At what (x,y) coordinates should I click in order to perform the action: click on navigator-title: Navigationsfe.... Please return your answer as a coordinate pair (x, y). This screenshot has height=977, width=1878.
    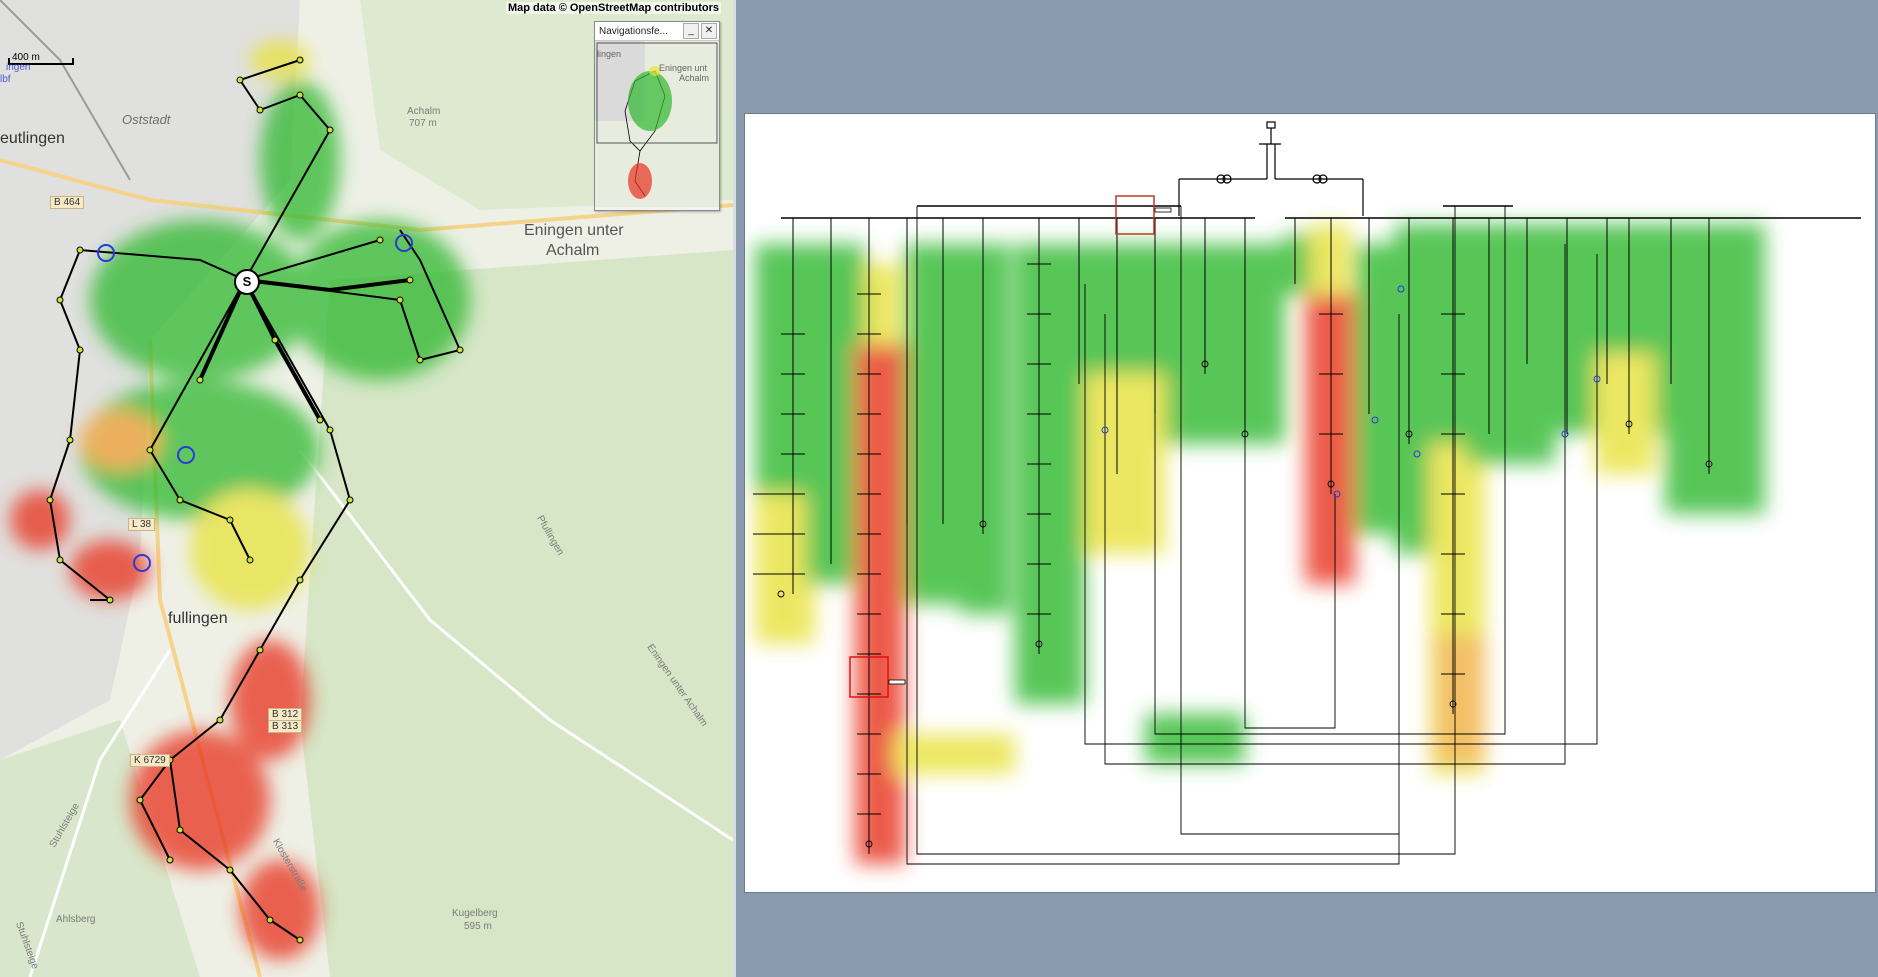
    Looking at the image, I should click on (633, 31).